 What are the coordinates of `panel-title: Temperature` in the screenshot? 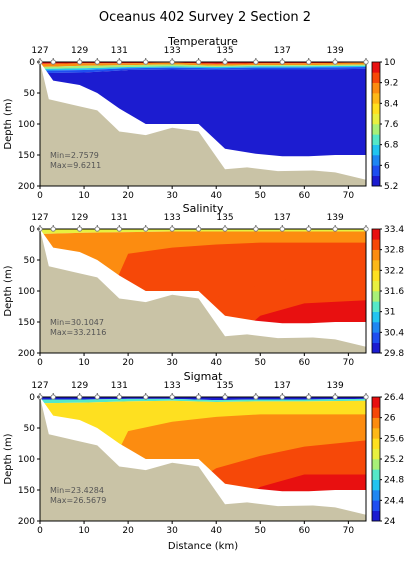 It's located at (202, 41).